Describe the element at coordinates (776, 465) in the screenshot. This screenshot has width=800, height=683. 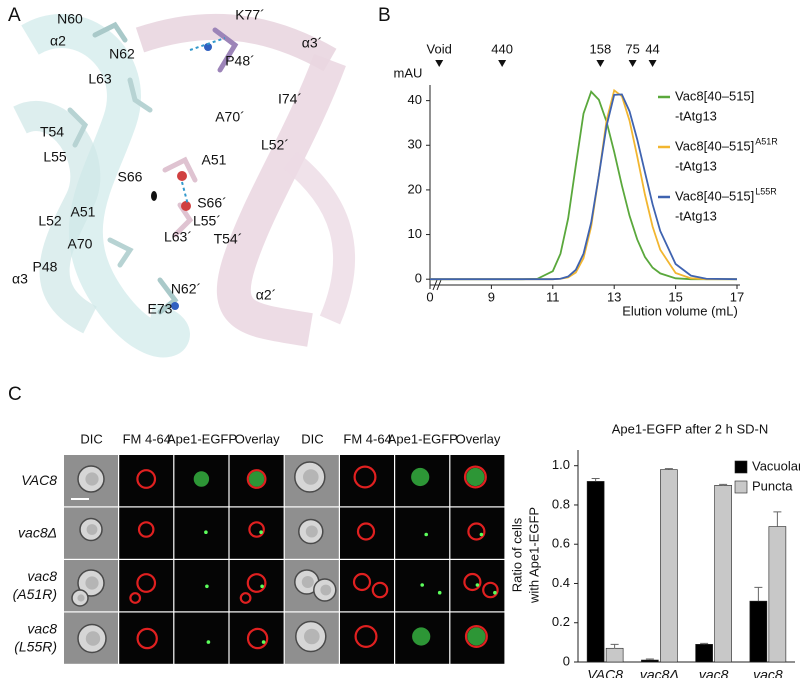
I see `legend-label: Vacuolar` at that location.